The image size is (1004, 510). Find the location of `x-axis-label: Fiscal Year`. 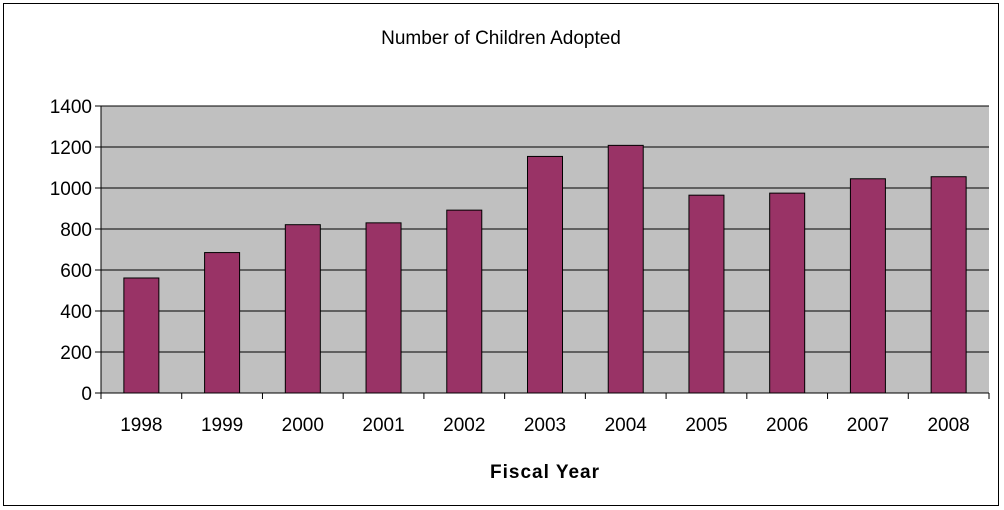

x-axis-label: Fiscal Year is located at coordinates (545, 472).